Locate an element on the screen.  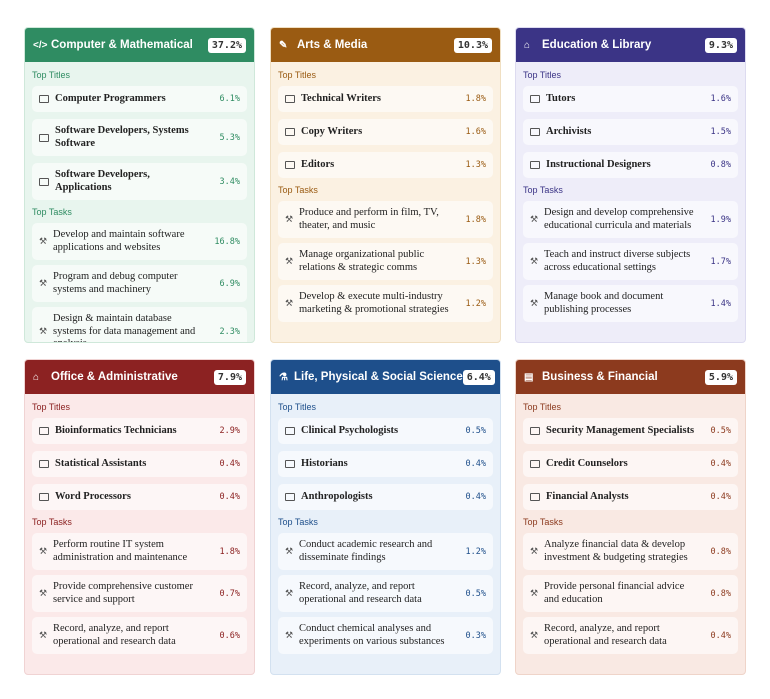
category-icon: </> is located at coordinates (40, 45).